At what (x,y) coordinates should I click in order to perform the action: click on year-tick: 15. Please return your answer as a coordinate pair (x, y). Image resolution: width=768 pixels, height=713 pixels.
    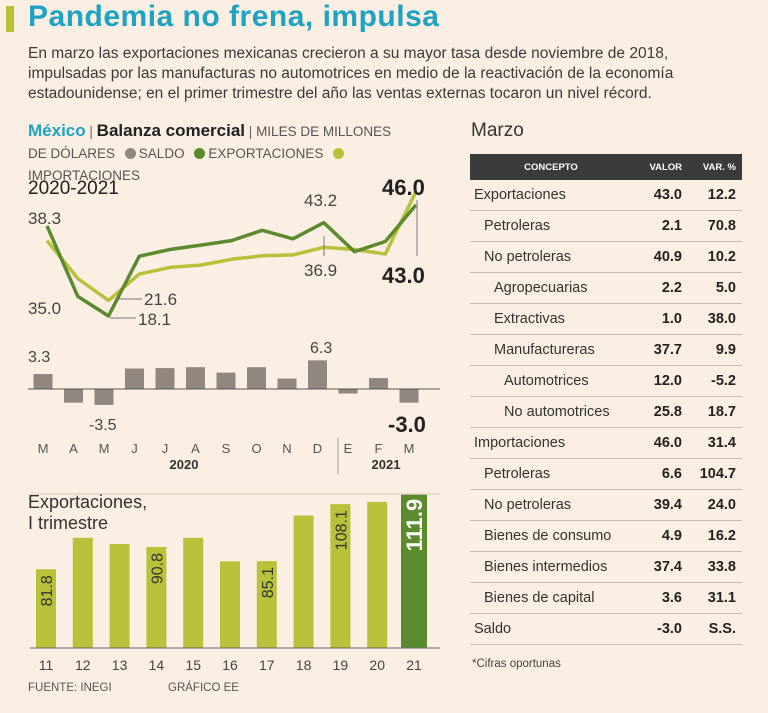
    Looking at the image, I should click on (193, 665).